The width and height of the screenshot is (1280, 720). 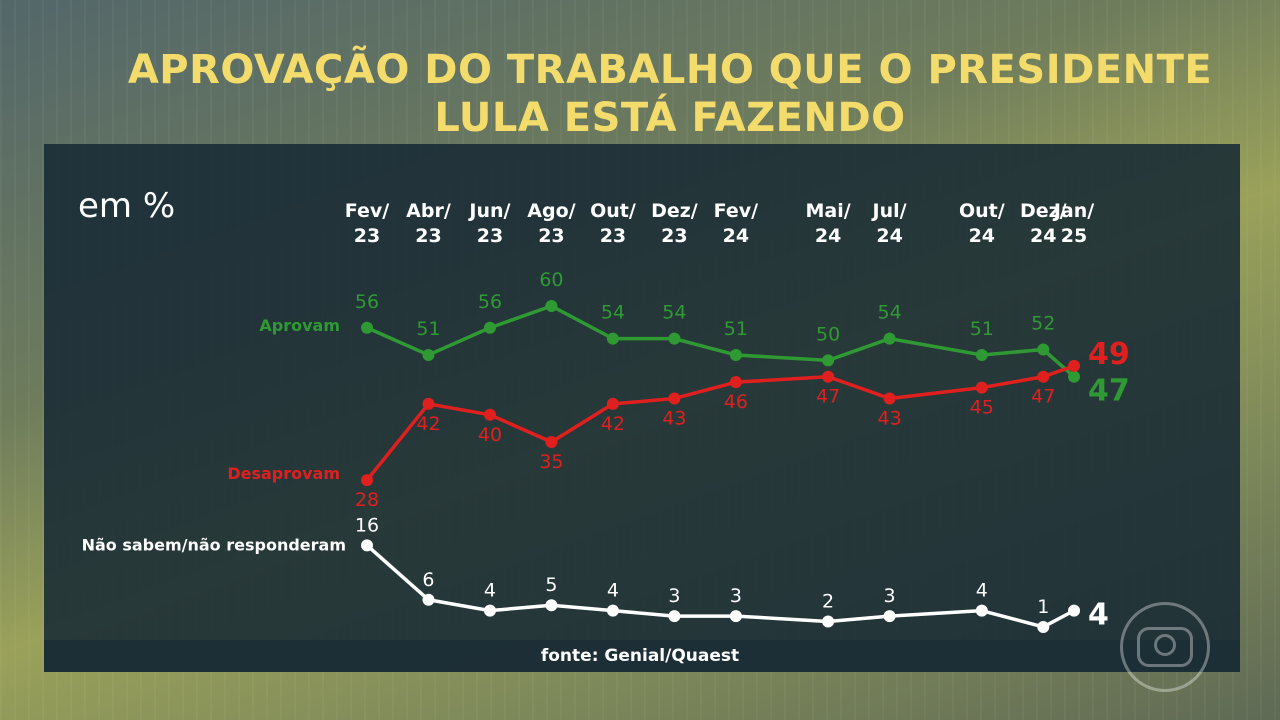 I want to click on source-label: fonte: Genial/Quaest, so click(x=640, y=656).